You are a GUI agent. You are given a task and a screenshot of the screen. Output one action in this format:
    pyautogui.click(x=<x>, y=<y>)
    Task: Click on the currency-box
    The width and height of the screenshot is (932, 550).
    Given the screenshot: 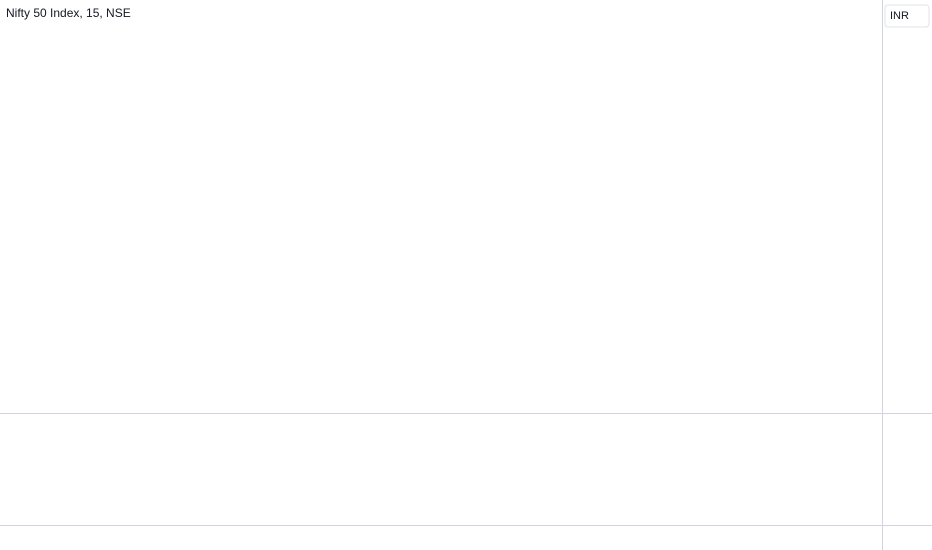 What is the action you would take?
    pyautogui.click(x=907, y=16)
    